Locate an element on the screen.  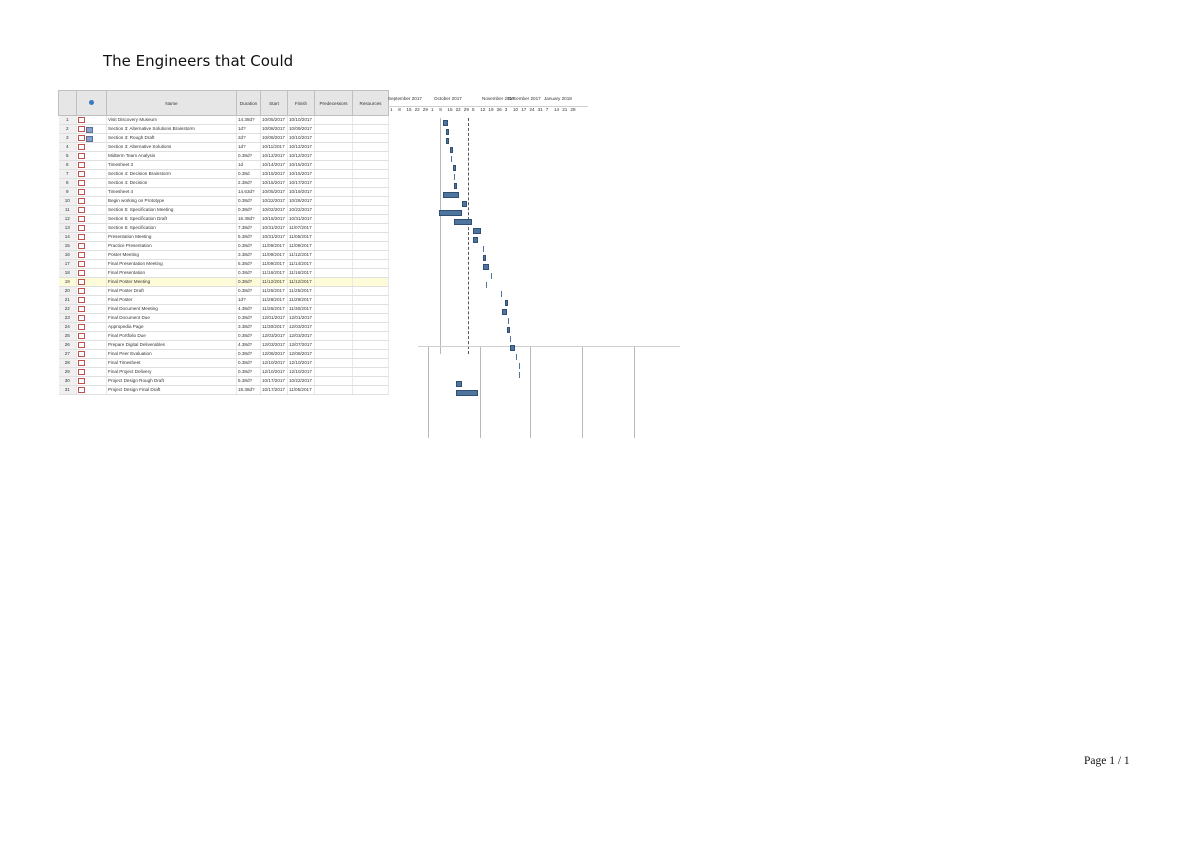
row-name: Timesheet 4 is located at coordinates (171, 192).